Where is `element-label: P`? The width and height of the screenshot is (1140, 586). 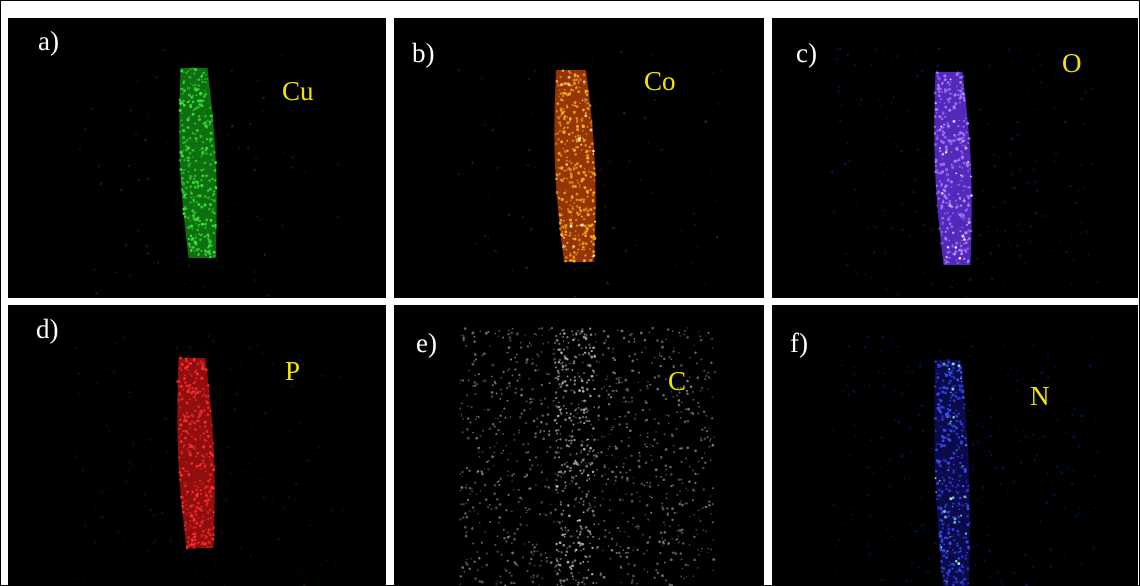
element-label: P is located at coordinates (292, 371).